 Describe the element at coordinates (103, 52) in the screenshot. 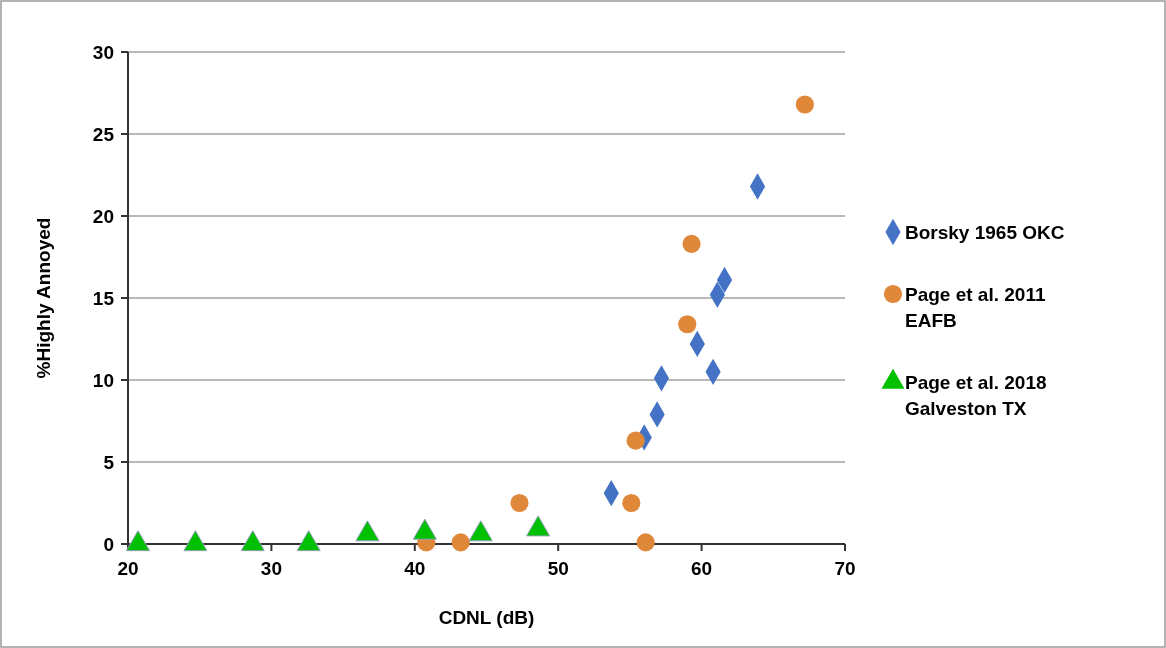

I see `y-tick-label: 30` at that location.